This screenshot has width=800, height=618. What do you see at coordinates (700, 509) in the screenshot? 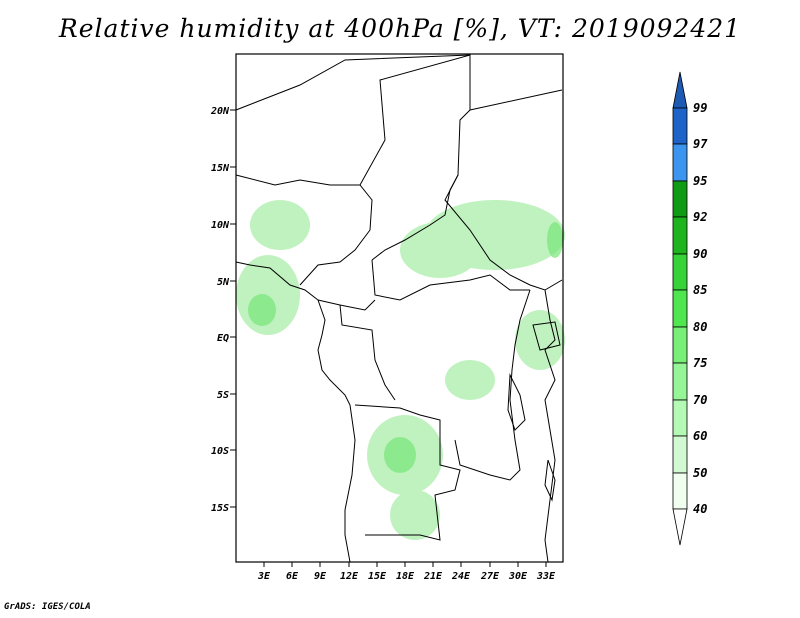
I see `colorbar-label: 40` at bounding box center [700, 509].